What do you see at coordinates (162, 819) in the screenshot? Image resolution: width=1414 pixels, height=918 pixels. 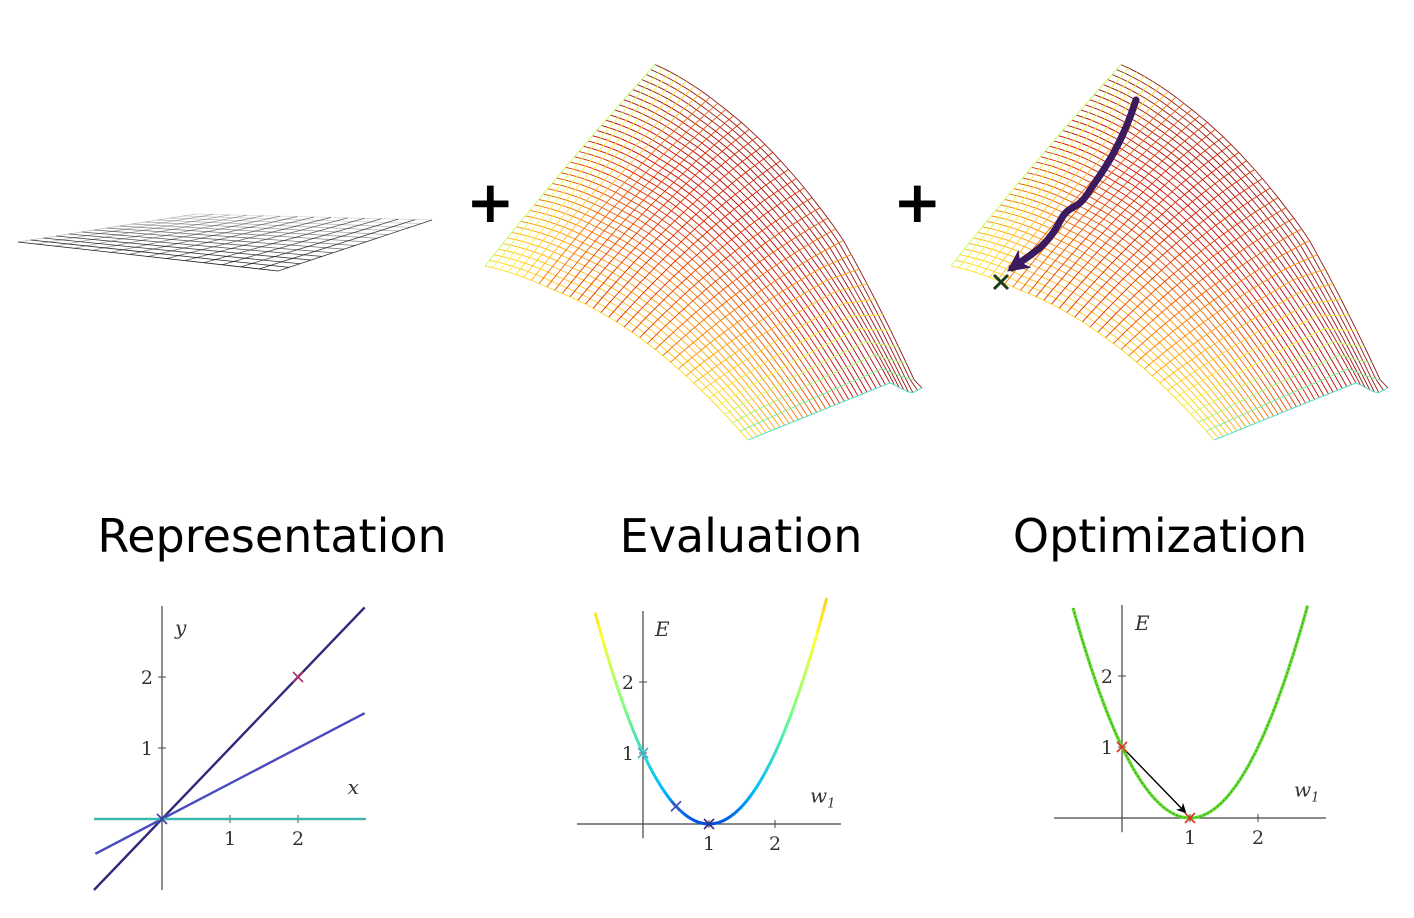 I see `data-point-marker` at bounding box center [162, 819].